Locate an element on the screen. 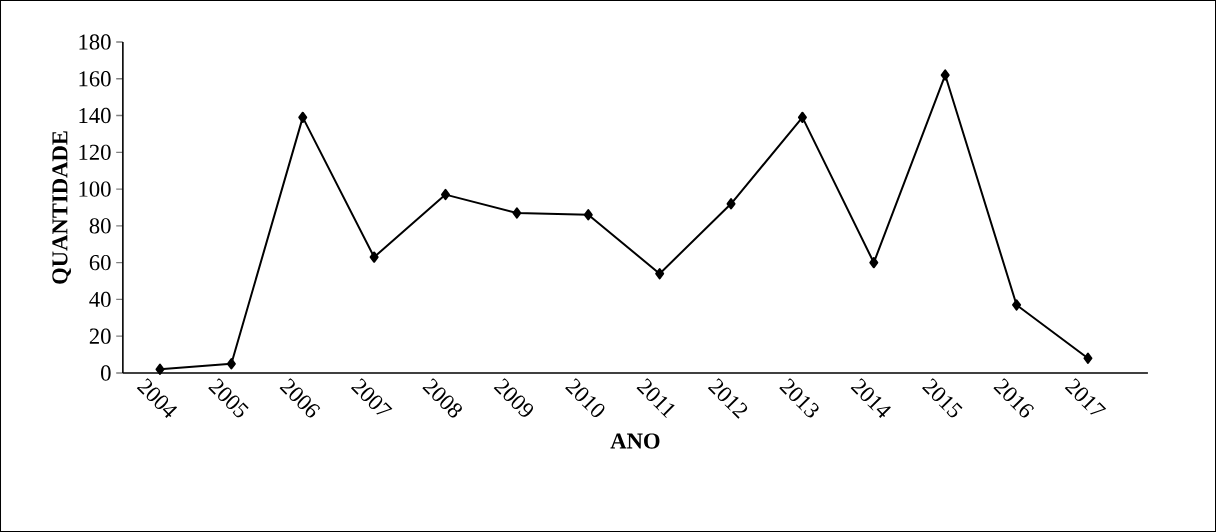  y-tick-label: 140 is located at coordinates (95, 115).